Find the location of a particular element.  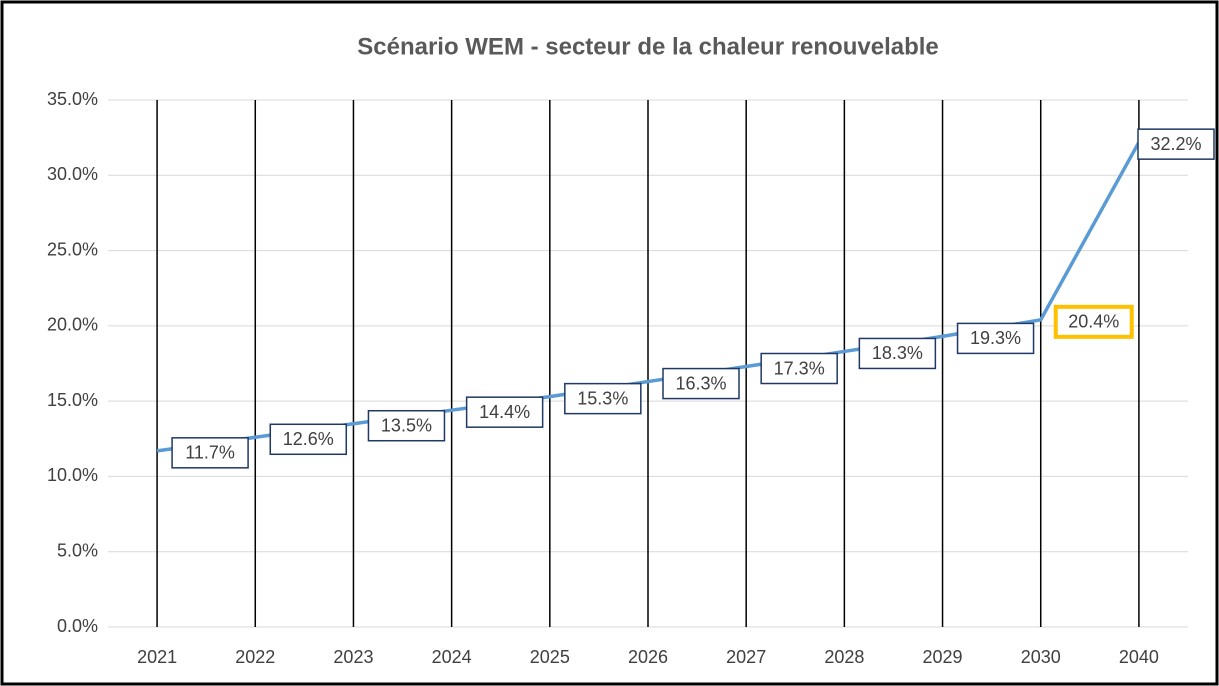

y-tick-label: 0.0% is located at coordinates (77, 626).